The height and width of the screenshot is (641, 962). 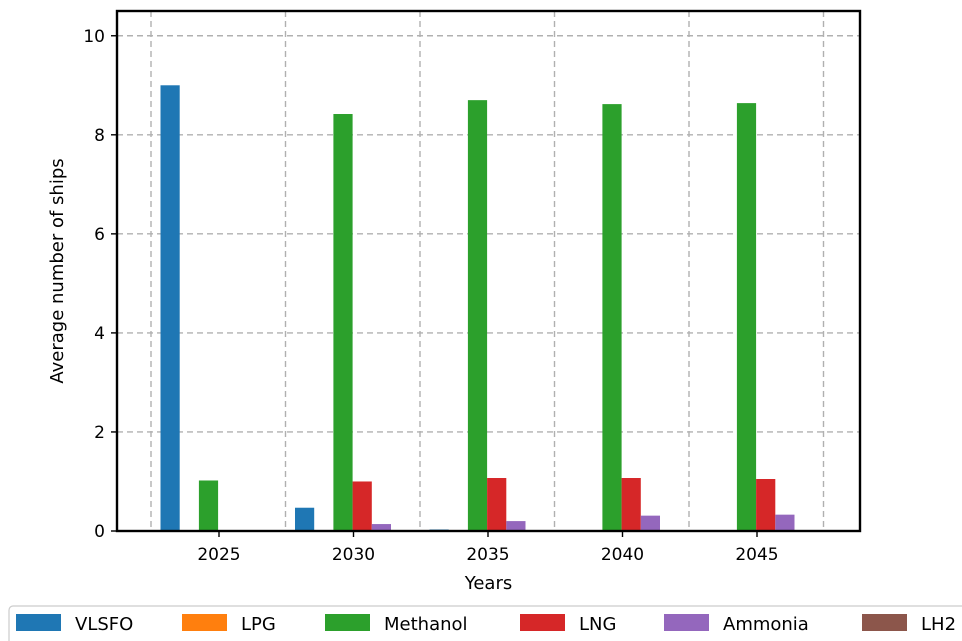 What do you see at coordinates (38, 622) in the screenshot?
I see `legend-swatch-vlsfo` at bounding box center [38, 622].